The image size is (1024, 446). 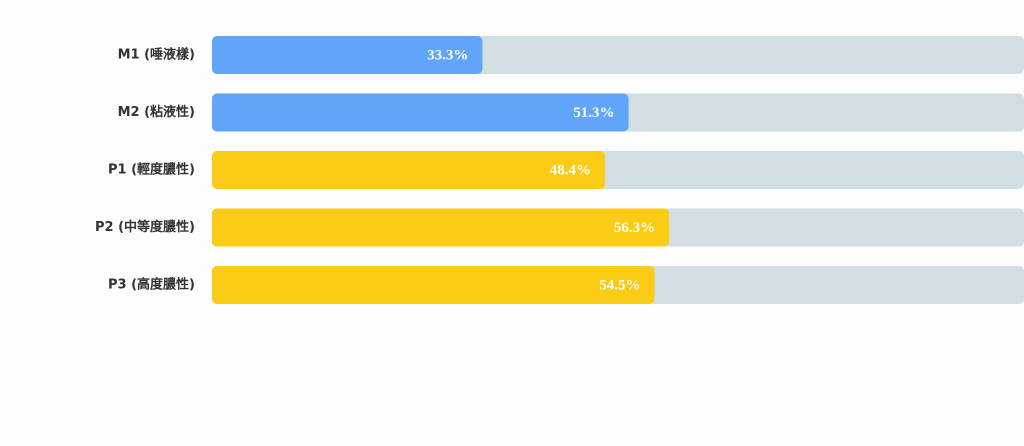 I want to click on value-label: 54.5%, so click(x=619, y=285).